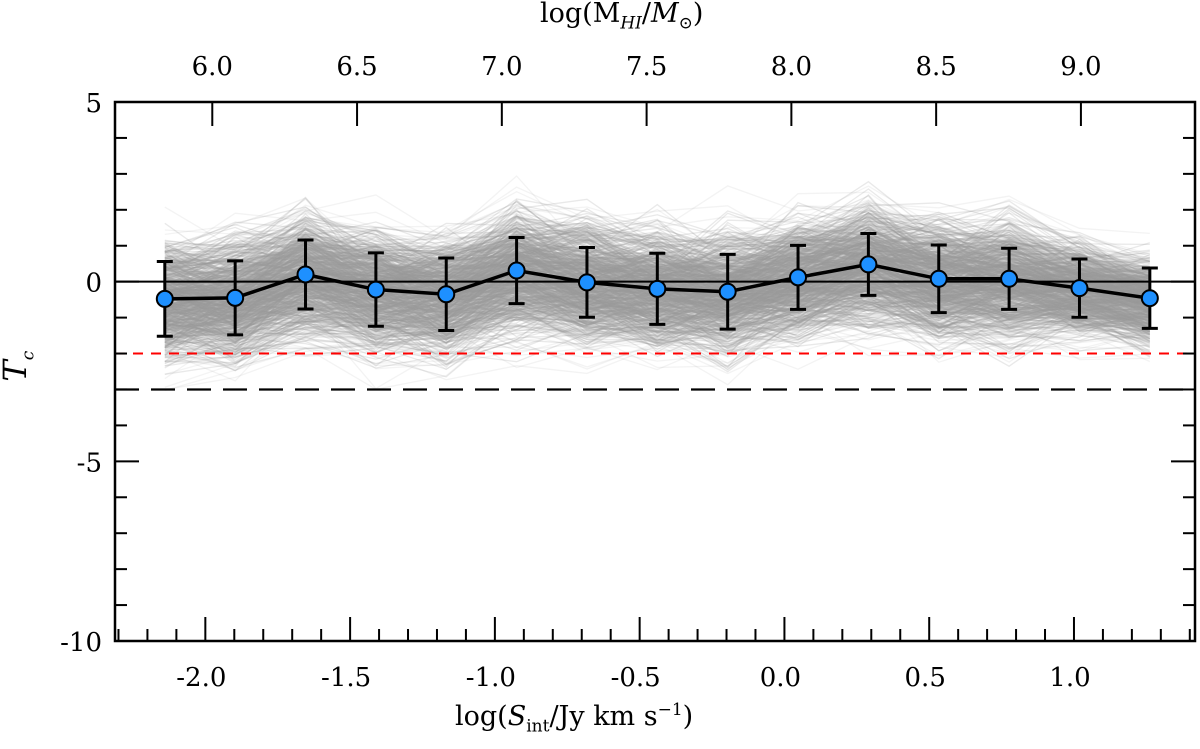 Image resolution: width=1200 pixels, height=749 pixels. Describe the element at coordinates (346, 678) in the screenshot. I see `x-tick-label: -1.5` at that location.